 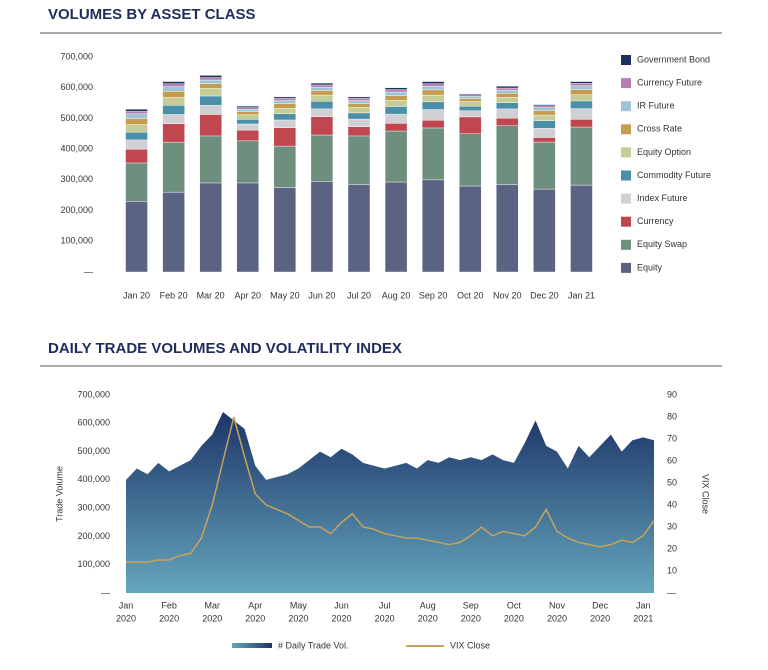 What do you see at coordinates (321, 295) in the screenshot?
I see `x-tick-label: Jun 20` at bounding box center [321, 295].